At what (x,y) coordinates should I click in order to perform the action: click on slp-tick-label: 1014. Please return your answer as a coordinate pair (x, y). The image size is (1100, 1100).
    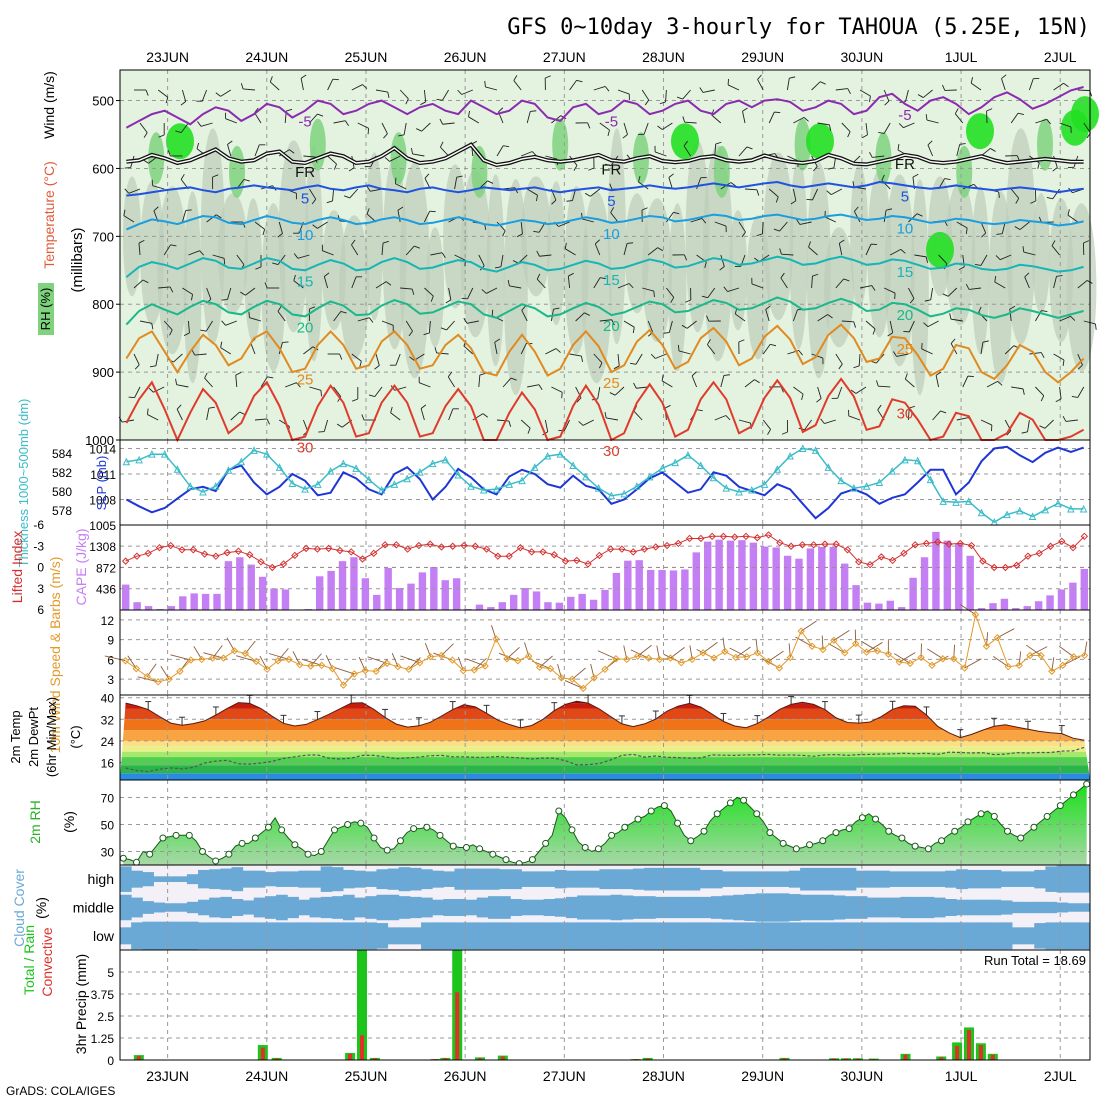
    Looking at the image, I should click on (102, 450).